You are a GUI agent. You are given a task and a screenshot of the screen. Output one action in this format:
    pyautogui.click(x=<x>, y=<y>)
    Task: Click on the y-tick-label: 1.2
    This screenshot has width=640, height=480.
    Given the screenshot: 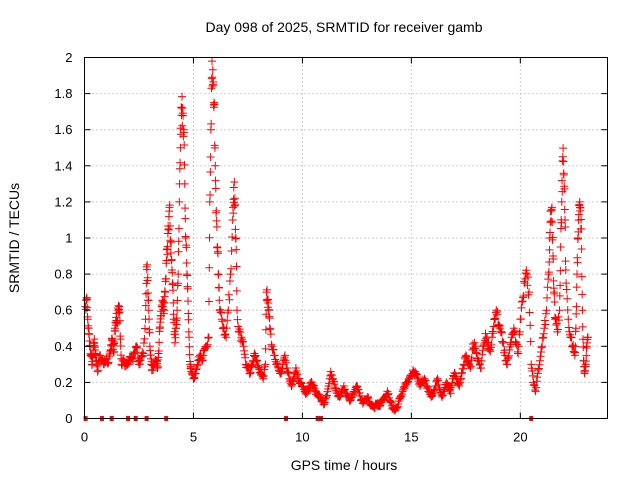 What is the action you would take?
    pyautogui.click(x=63, y=201)
    